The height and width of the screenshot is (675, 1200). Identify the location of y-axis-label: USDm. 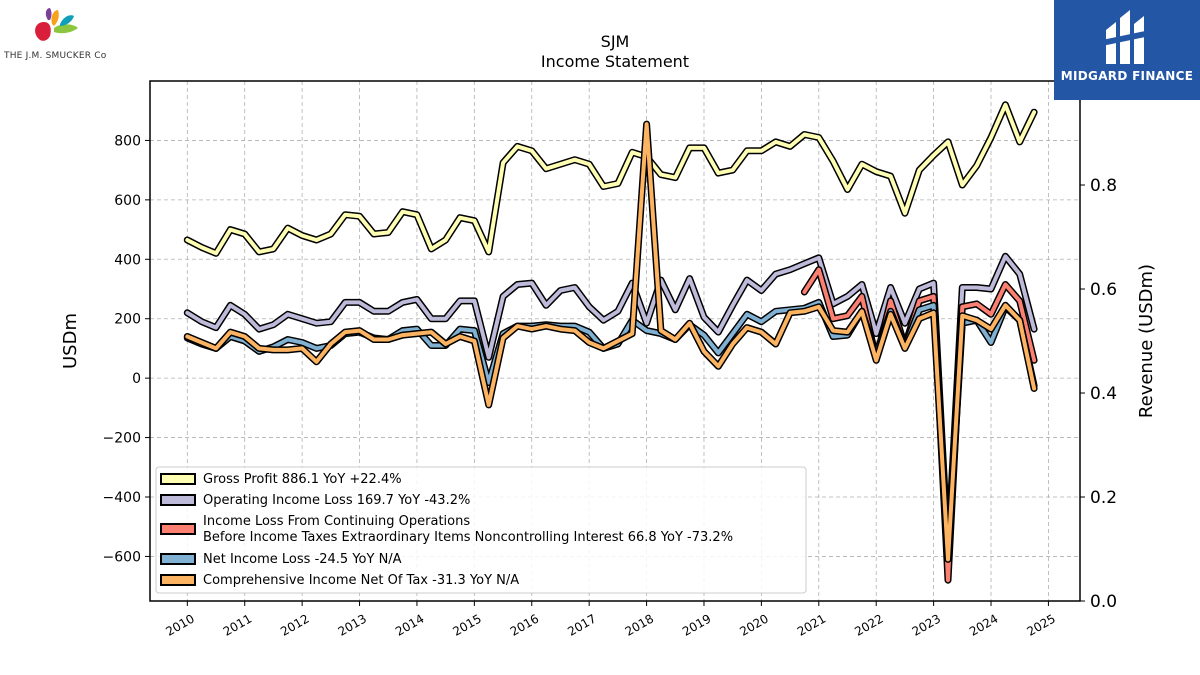
(70, 341).